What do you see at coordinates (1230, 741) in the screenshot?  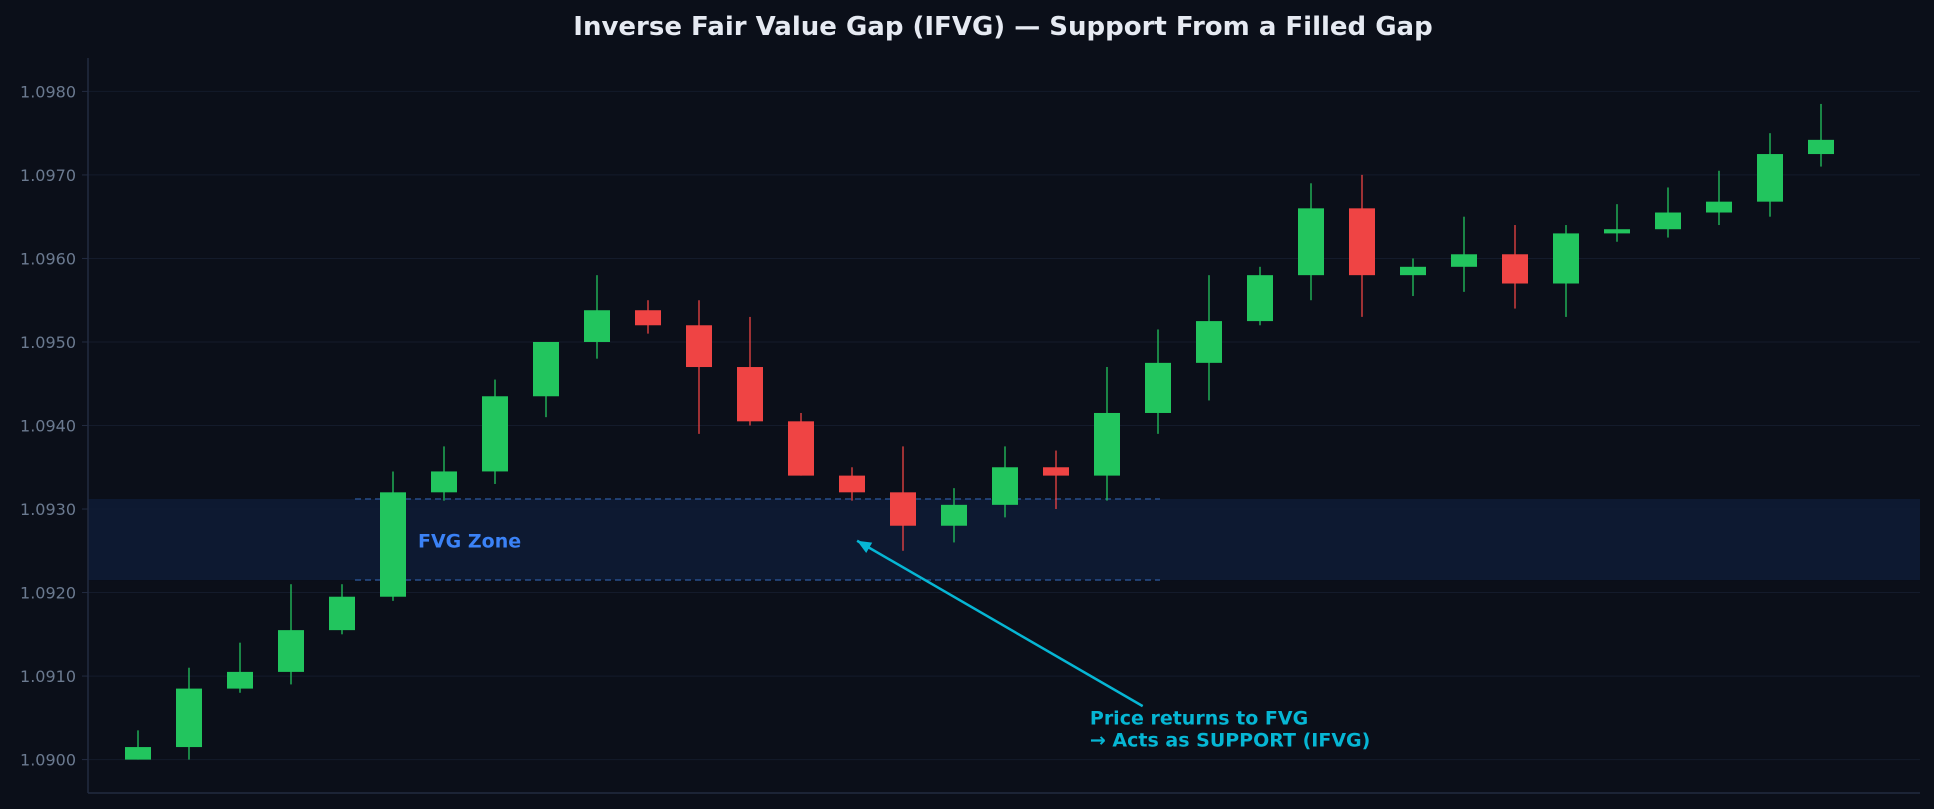 I see `annotation-text-line: → Acts as SUPPORT (IFVG)` at bounding box center [1230, 741].